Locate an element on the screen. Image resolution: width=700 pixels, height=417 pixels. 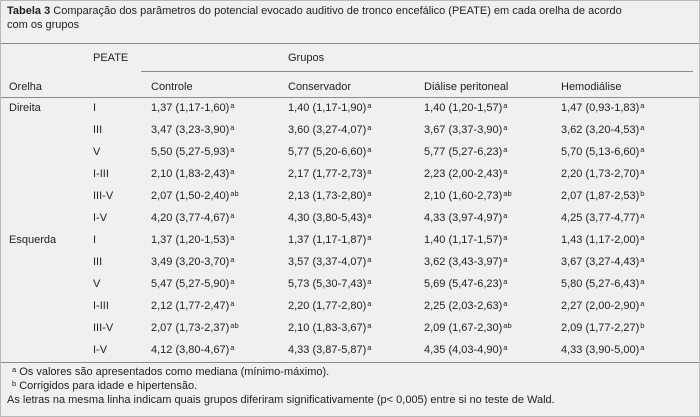
cell: 2,25 (2,03-2,63)a is located at coordinates (466, 306).